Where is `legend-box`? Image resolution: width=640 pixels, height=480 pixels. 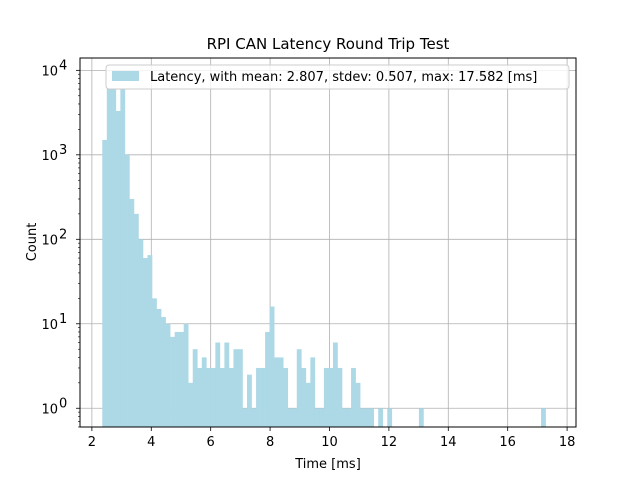 legend-box is located at coordinates (337, 77).